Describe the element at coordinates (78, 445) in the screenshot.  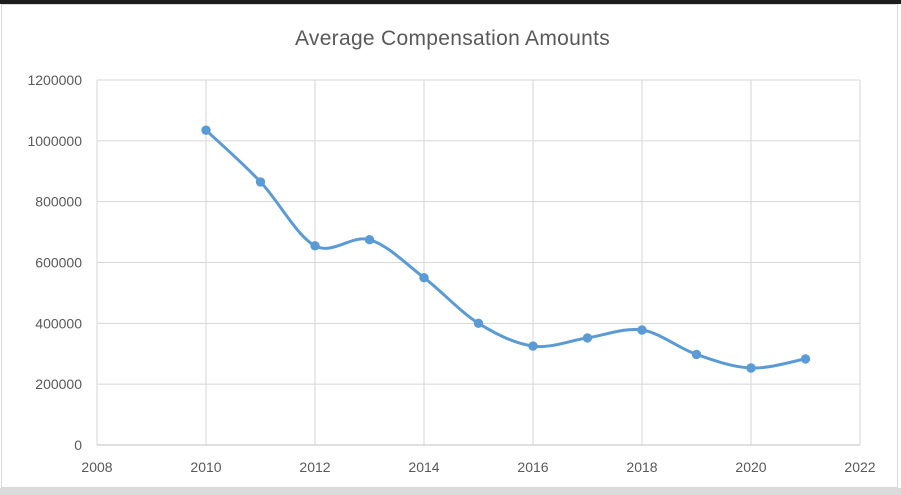
I see `y-axis-tick-label: 0` at that location.